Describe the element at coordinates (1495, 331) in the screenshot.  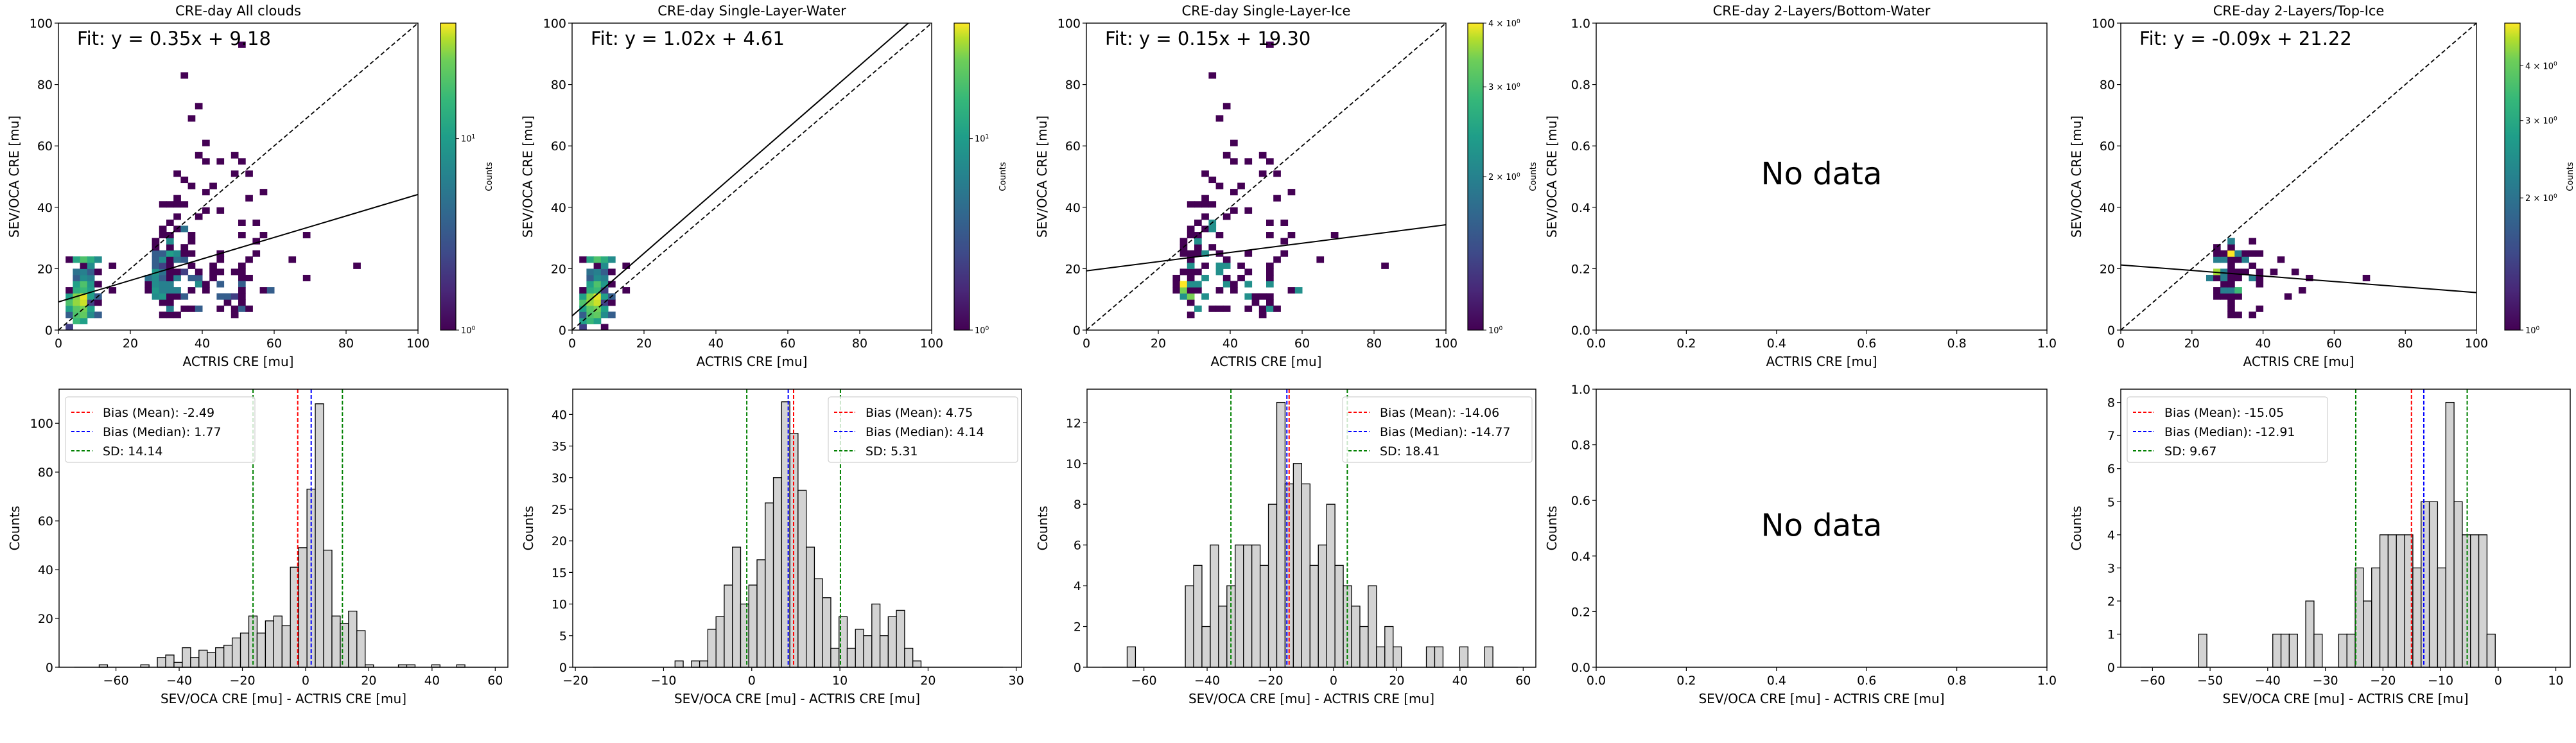
I see `colorbar-tick-label: 100` at that location.